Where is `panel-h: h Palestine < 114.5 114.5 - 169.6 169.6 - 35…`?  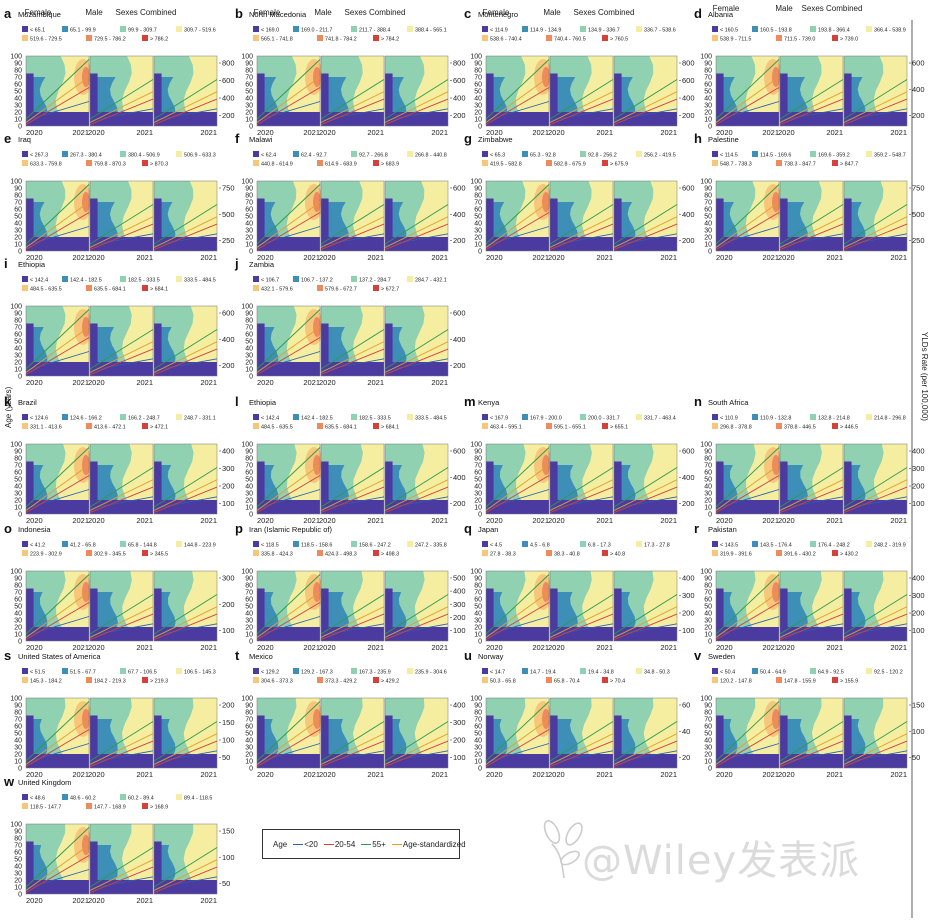 panel-h: h Palestine < 114.5 114.5 - 169.6 169.6 - 35… is located at coordinates (809, 196).